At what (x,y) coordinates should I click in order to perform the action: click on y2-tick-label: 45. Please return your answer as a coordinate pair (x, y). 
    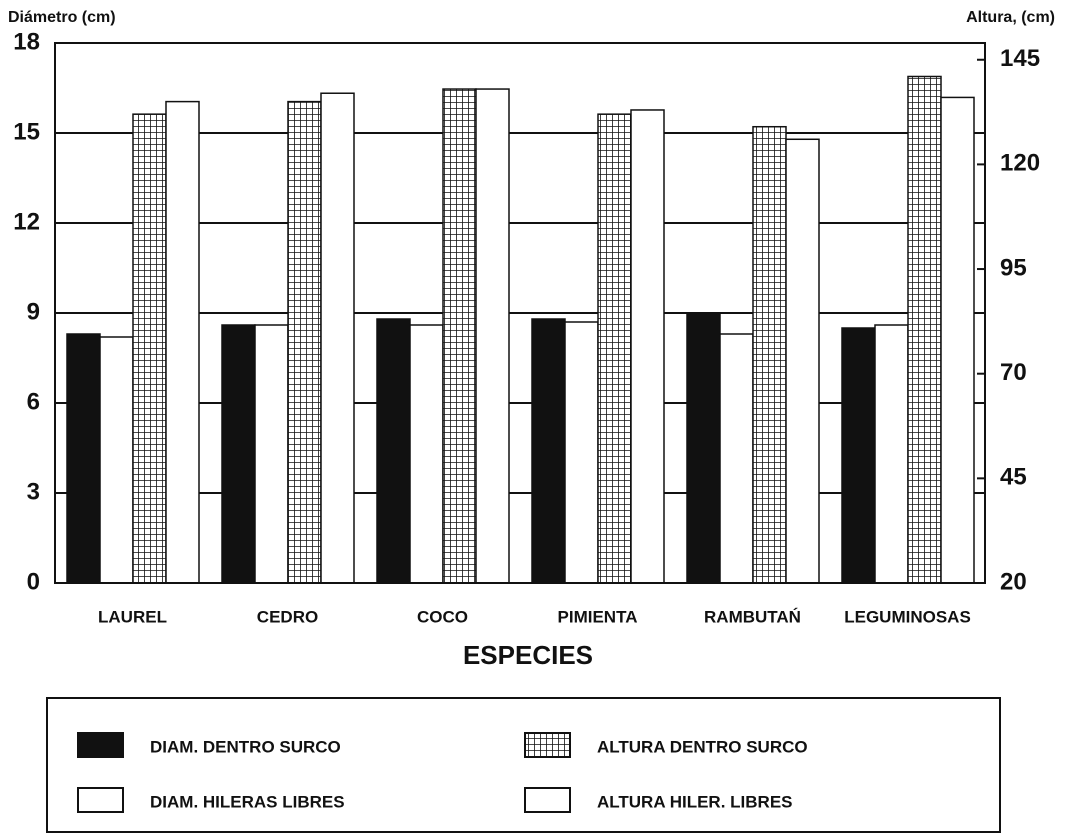
    Looking at the image, I should click on (1013, 477).